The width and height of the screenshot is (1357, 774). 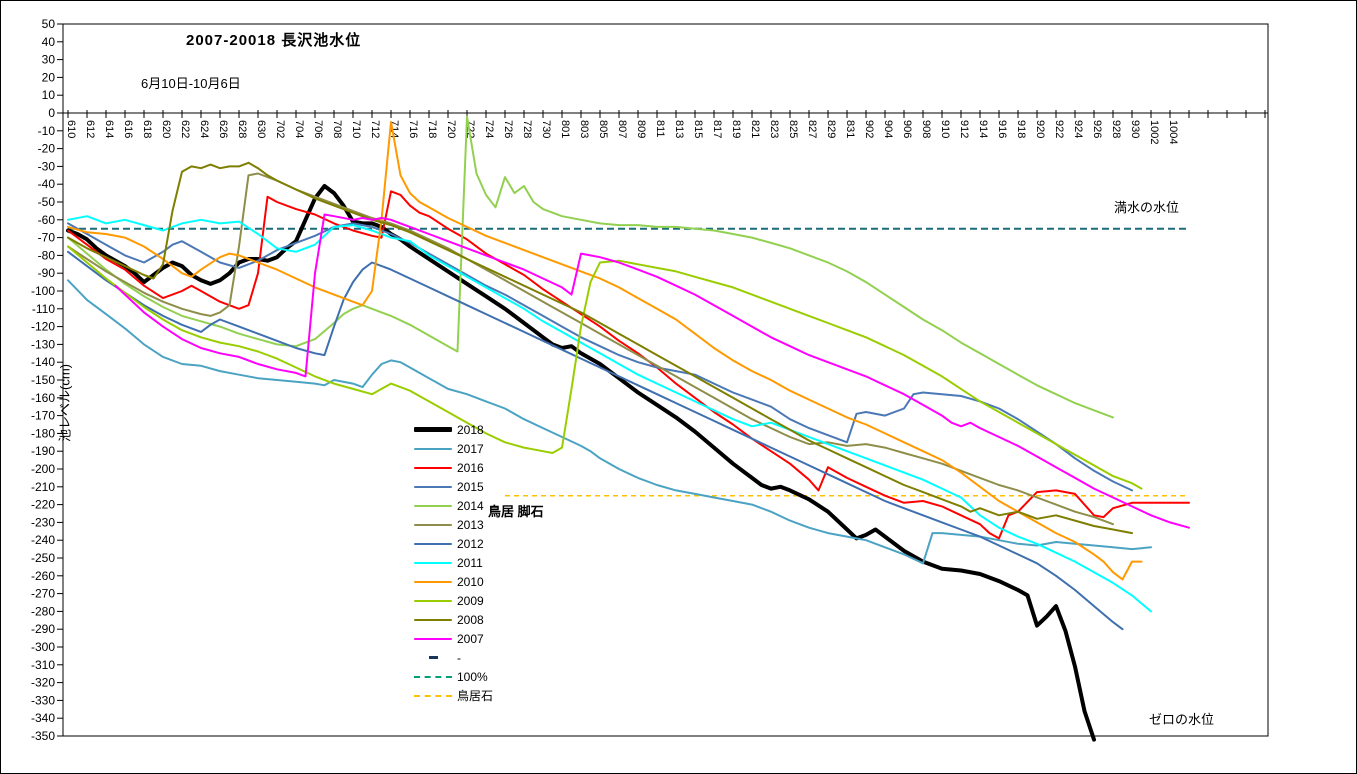 I want to click on x-tick-label: 726, so click(x=508, y=129).